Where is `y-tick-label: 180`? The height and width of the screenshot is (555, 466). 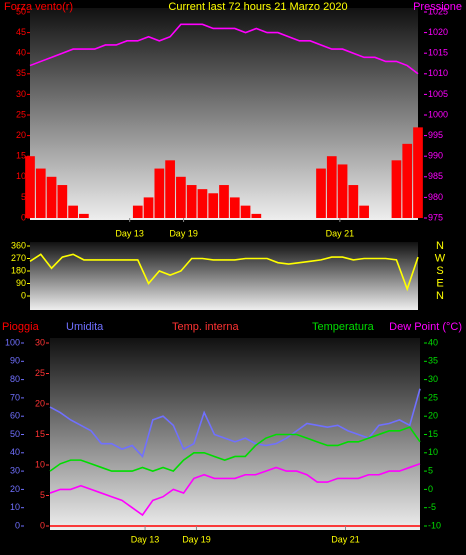 y-tick-label: 180 is located at coordinates (18, 270).